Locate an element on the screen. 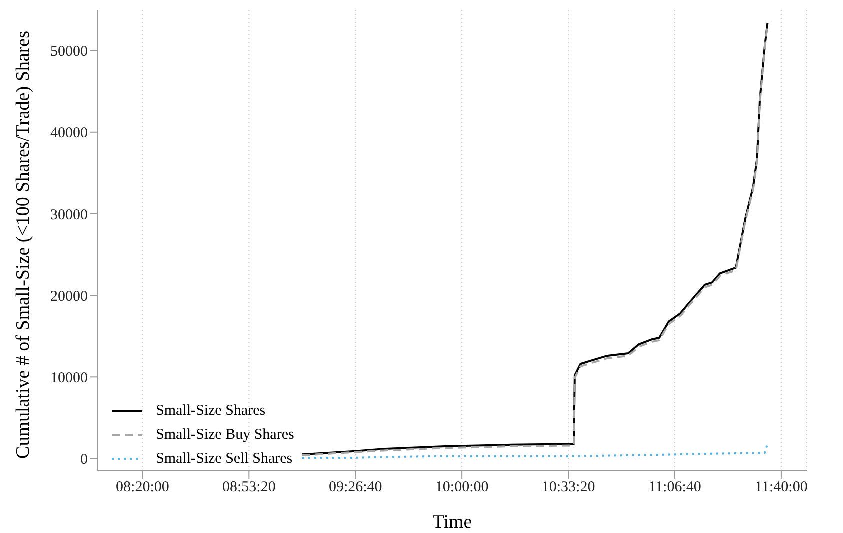 The height and width of the screenshot is (533, 843). legend-label: Small-Size Buy Shares is located at coordinates (225, 435).